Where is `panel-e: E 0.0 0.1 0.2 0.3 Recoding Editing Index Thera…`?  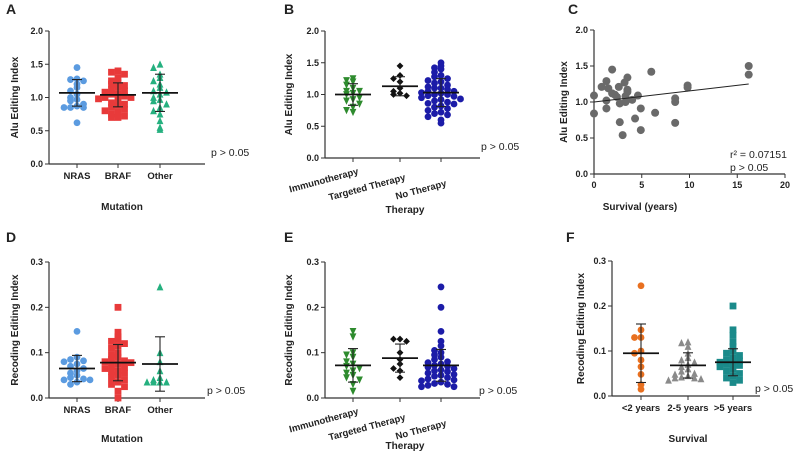 panel-e: E 0.0 0.1 0.2 0.3 Recoding Editing Index Thera… is located at coordinates (400, 340).